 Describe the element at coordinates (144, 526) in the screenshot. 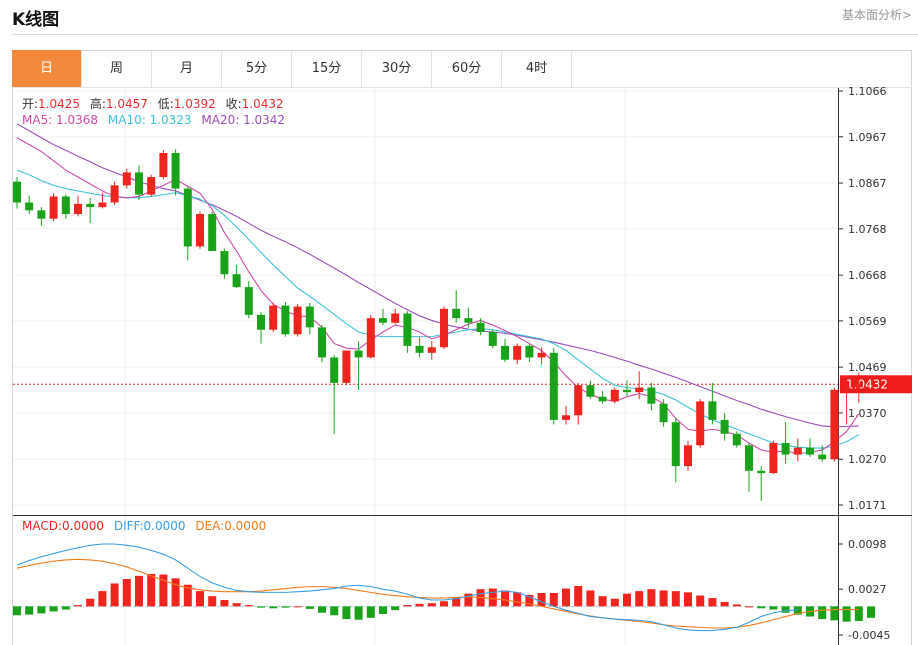

I see `macd-info: MACD:0.0000 DIFF:0.0000 DEA:0.0000` at that location.